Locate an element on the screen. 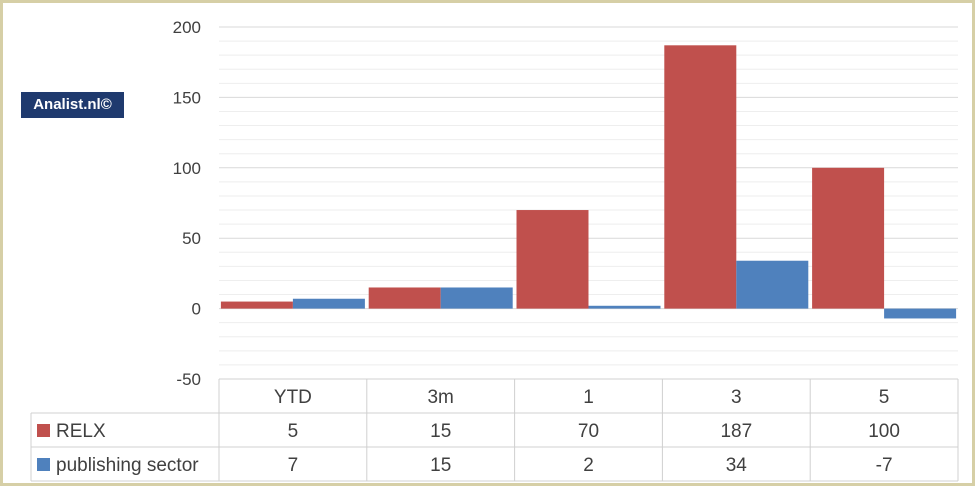 The width and height of the screenshot is (975, 489). legend-key-relx is located at coordinates (43, 430).